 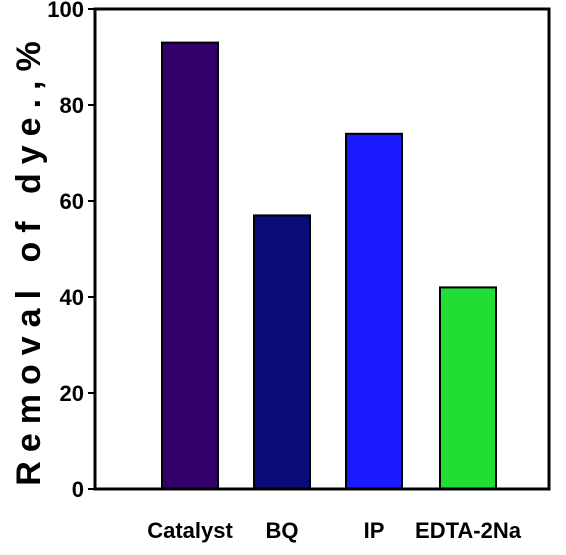 What do you see at coordinates (190, 265) in the screenshot?
I see `bar-catalyst` at bounding box center [190, 265].